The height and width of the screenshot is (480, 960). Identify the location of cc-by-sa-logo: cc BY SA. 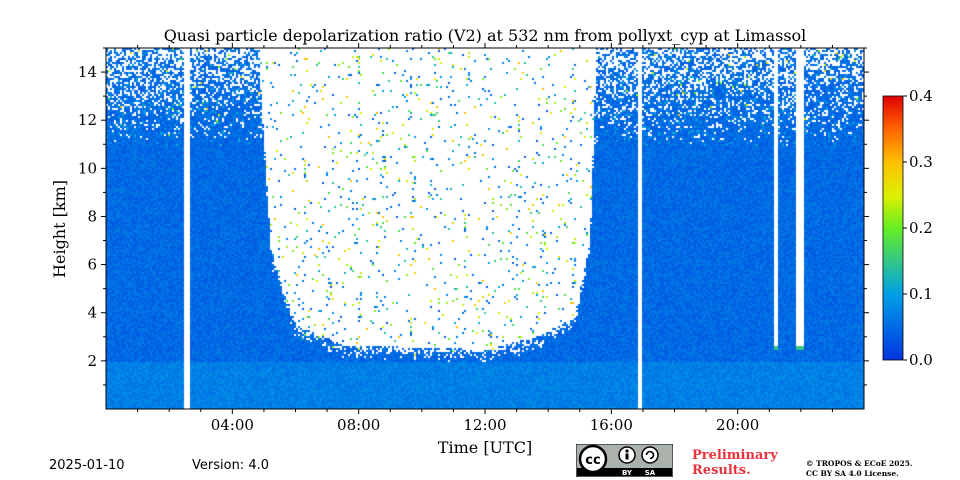
(624, 460).